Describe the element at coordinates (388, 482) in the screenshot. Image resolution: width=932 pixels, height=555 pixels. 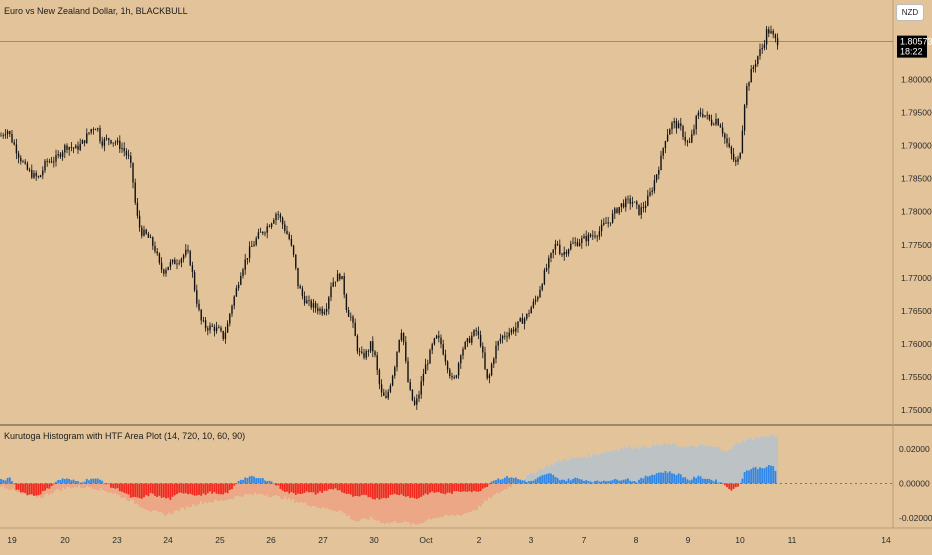
I see `kurutoga-histogram` at that location.